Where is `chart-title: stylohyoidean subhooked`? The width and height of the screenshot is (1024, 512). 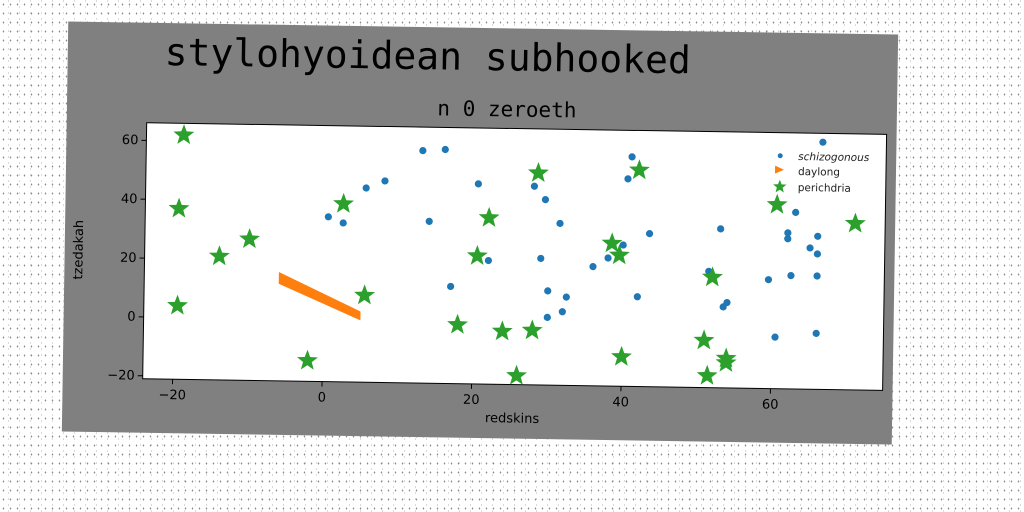
chart-title: stylohyoidean subhooked is located at coordinates (427, 56).